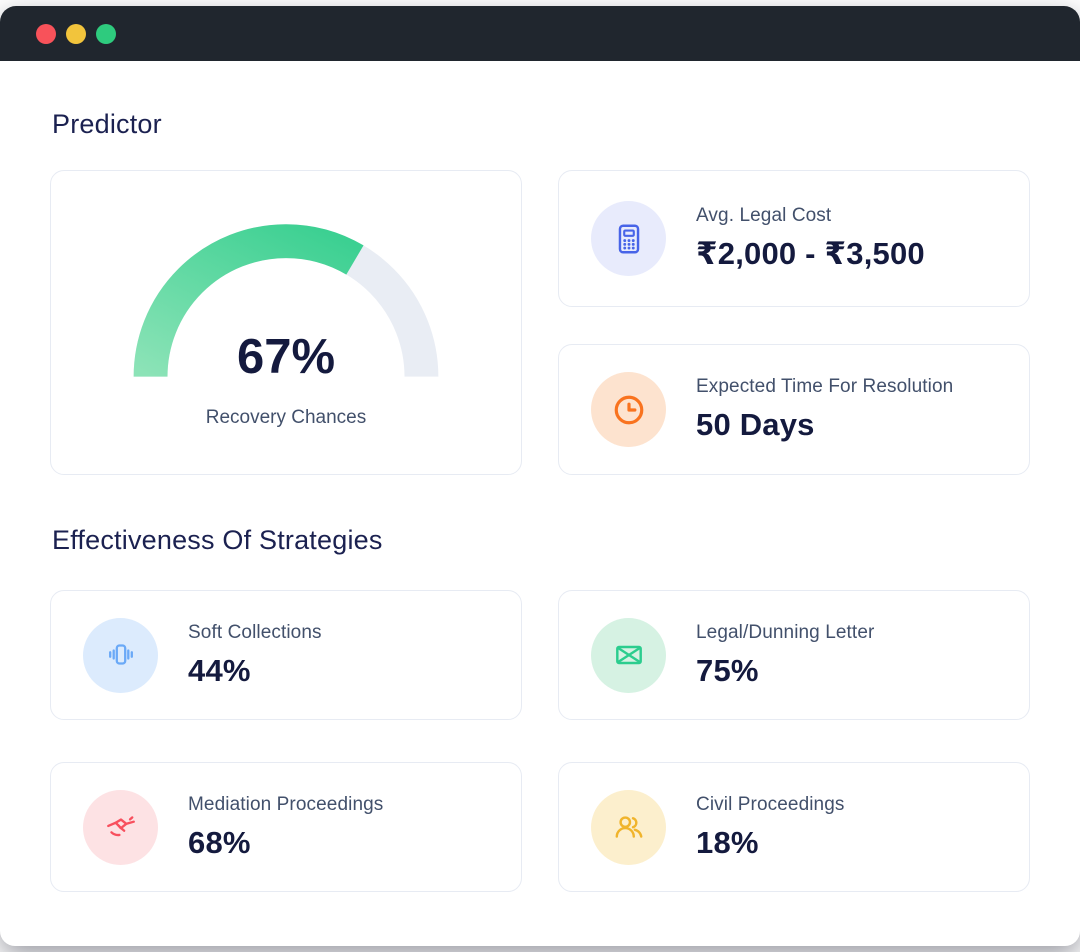 This screenshot has height=952, width=1080. What do you see at coordinates (628, 238) in the screenshot?
I see `calculator-icon` at bounding box center [628, 238].